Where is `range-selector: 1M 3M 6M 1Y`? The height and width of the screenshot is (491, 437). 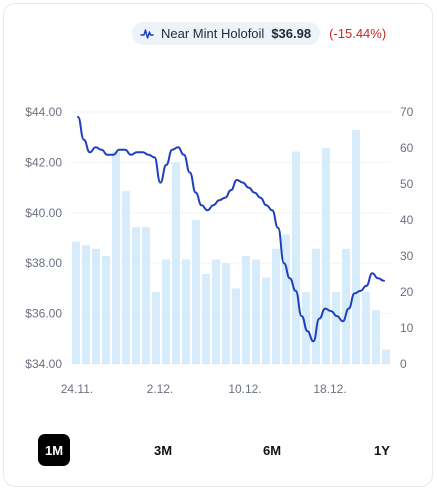 range-selector: 1M 3M 6M 1Y is located at coordinates (218, 450).